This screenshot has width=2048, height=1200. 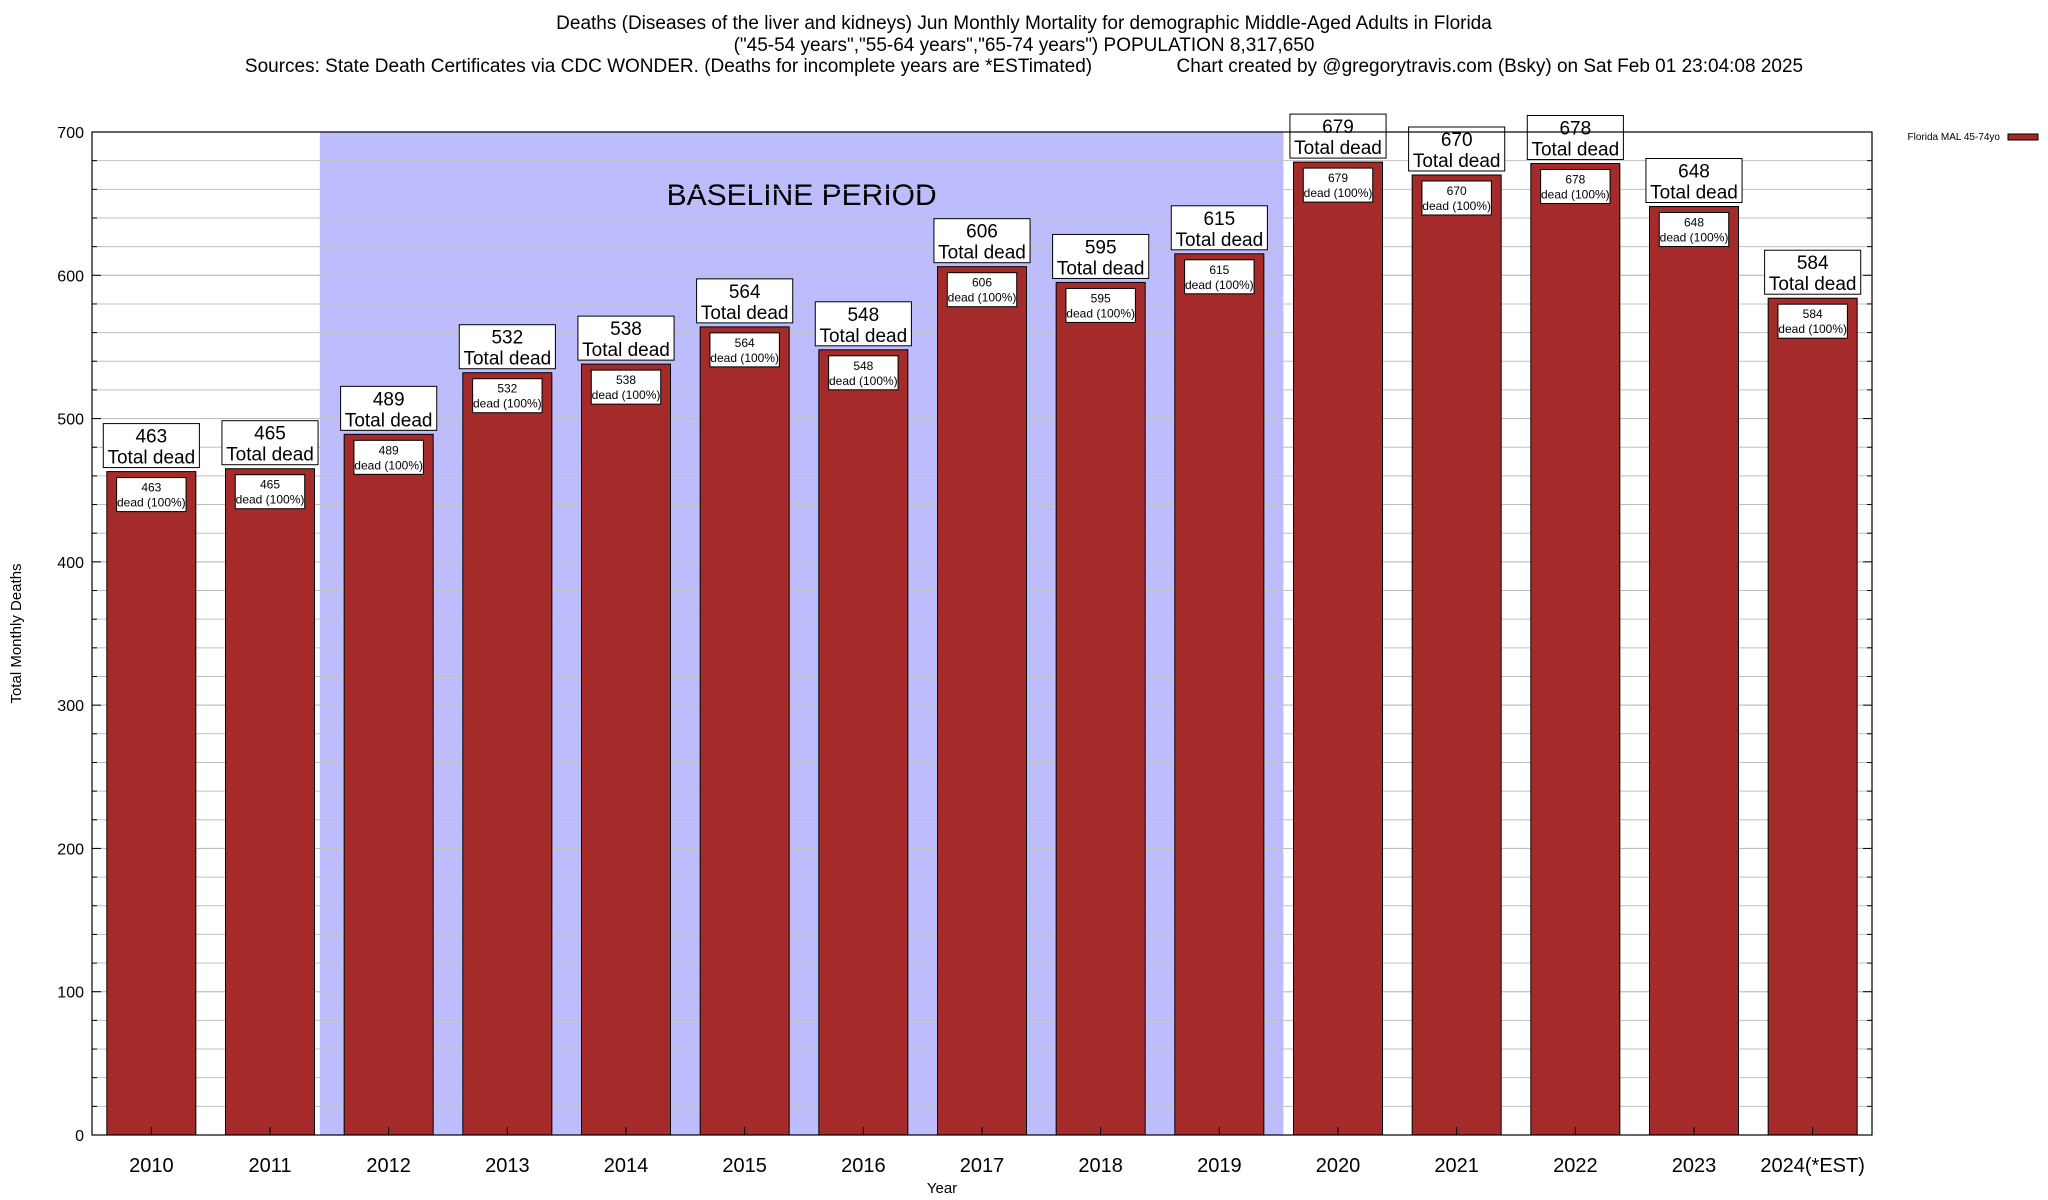 What do you see at coordinates (507, 389) in the screenshot?
I see `bar-inner-value-label: 532` at bounding box center [507, 389].